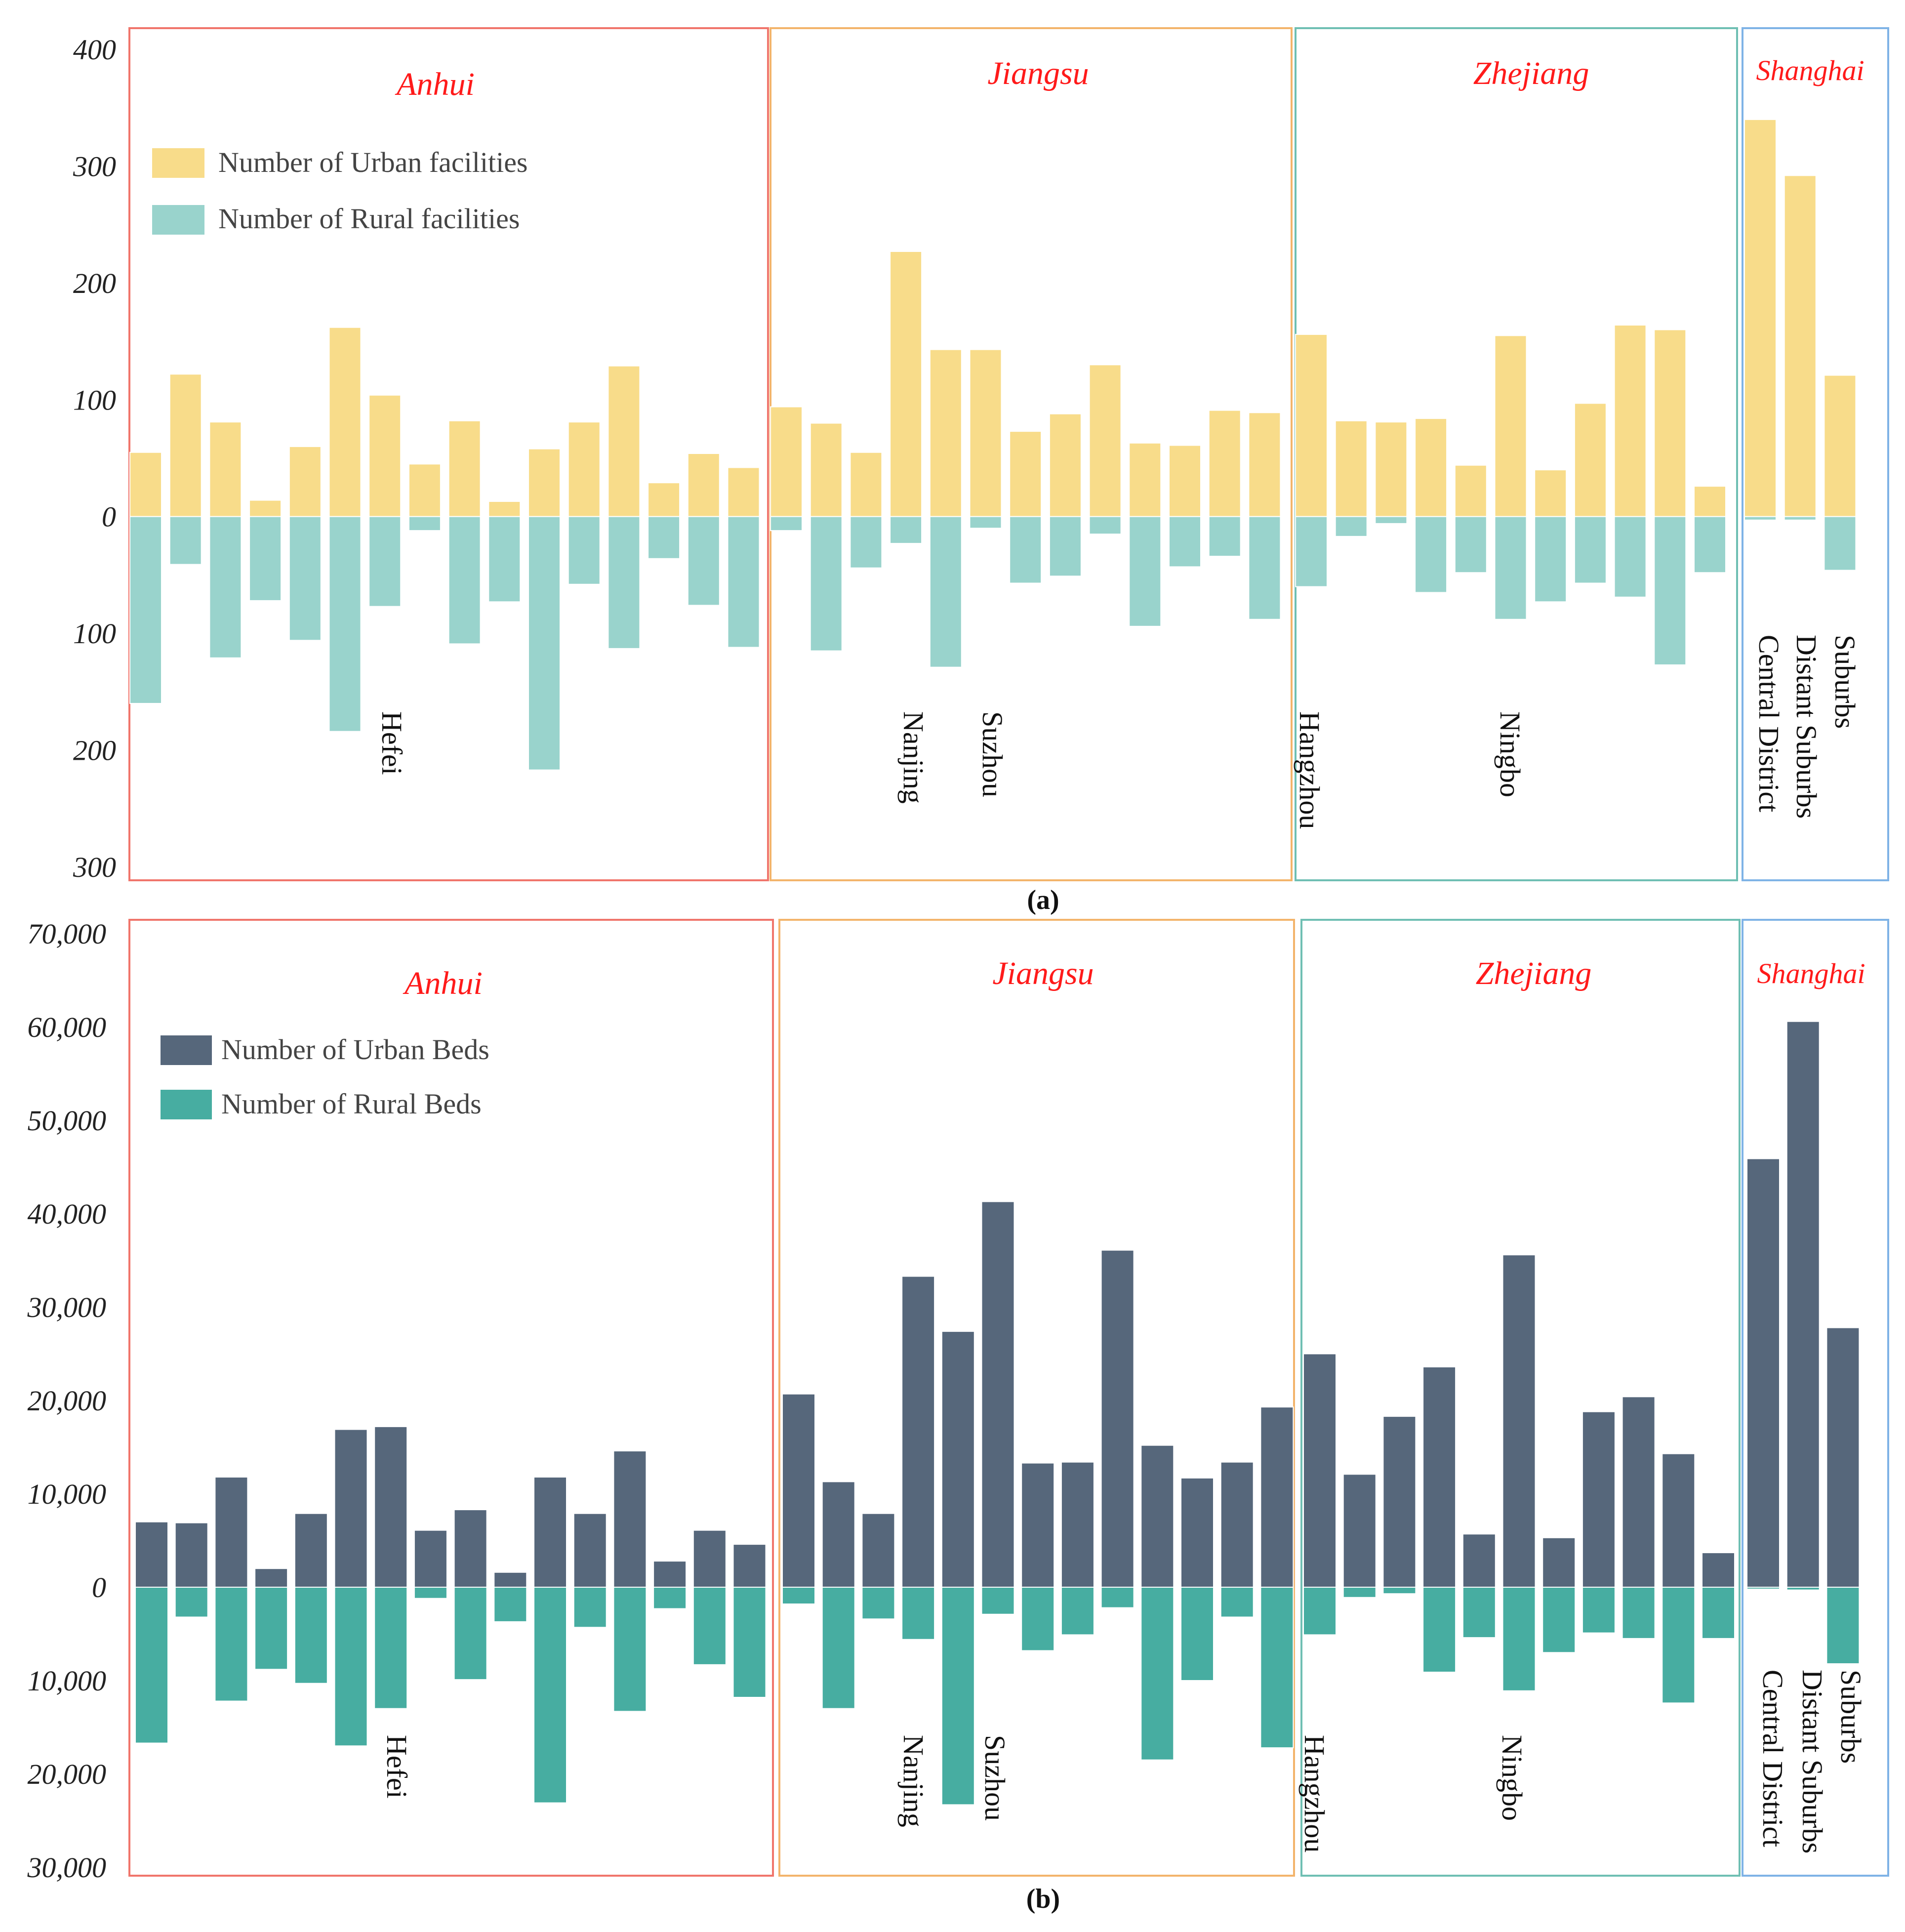 The width and height of the screenshot is (1905, 1932). Describe the element at coordinates (186, 1050) in the screenshot. I see `legend-swatch-urban-beds` at that location.